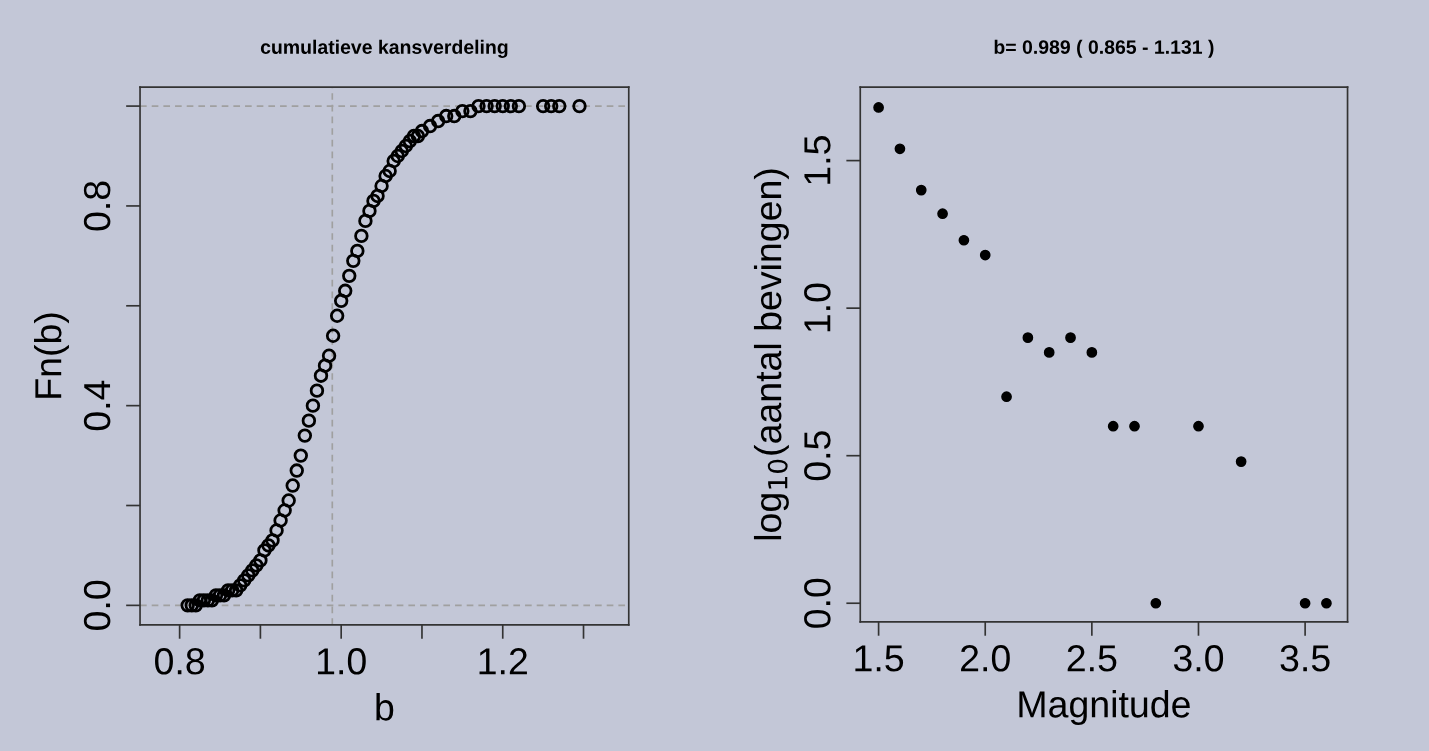  I want to click on x-tick-label: 3.0, so click(1198, 658).